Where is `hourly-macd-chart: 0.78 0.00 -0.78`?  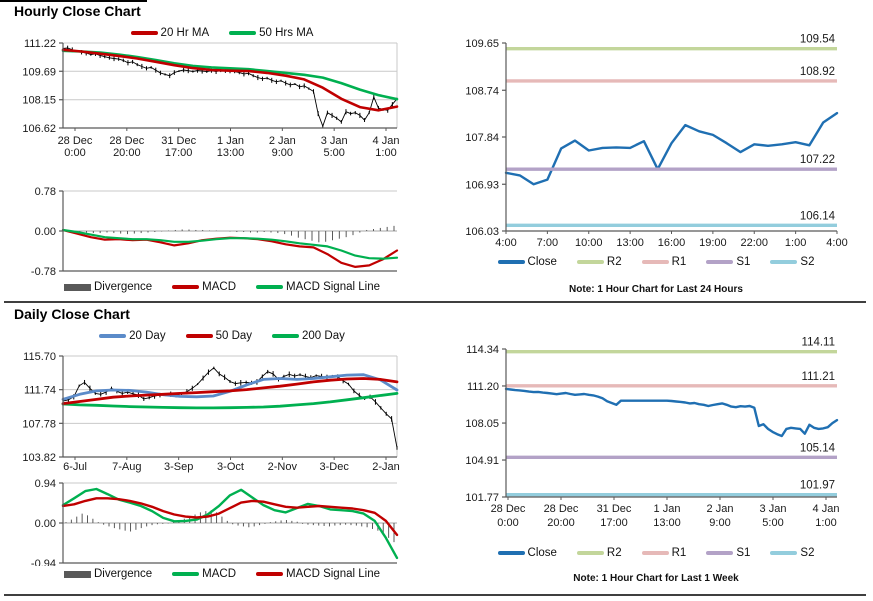 hourly-macd-chart: 0.78 0.00 -0.78 is located at coordinates (222, 228).